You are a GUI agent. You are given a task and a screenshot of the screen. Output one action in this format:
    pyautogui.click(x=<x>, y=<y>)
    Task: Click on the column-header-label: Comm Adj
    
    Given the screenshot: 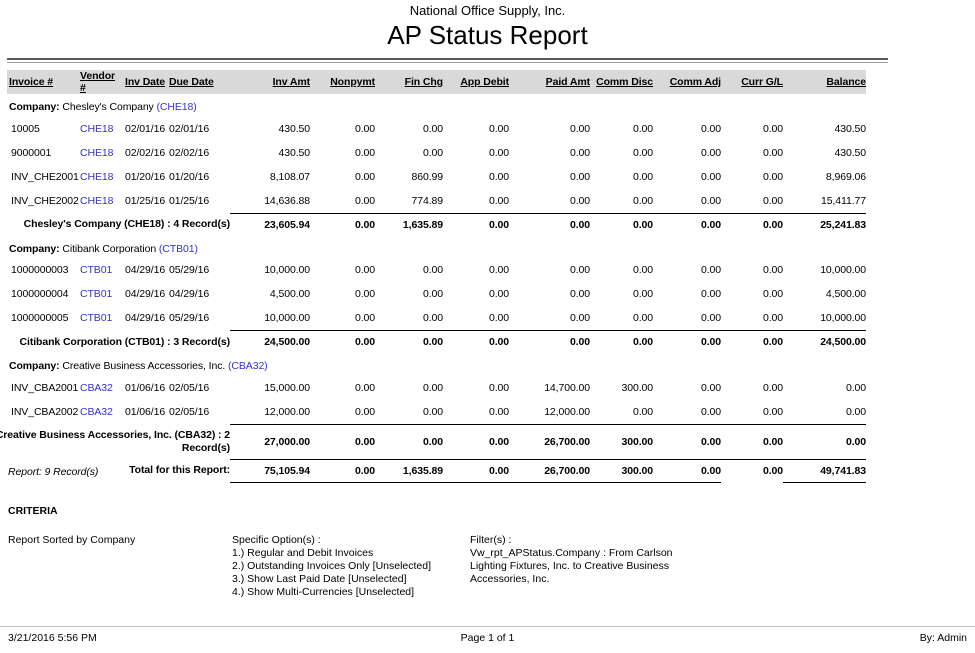 What is the action you would take?
    pyautogui.click(x=695, y=82)
    